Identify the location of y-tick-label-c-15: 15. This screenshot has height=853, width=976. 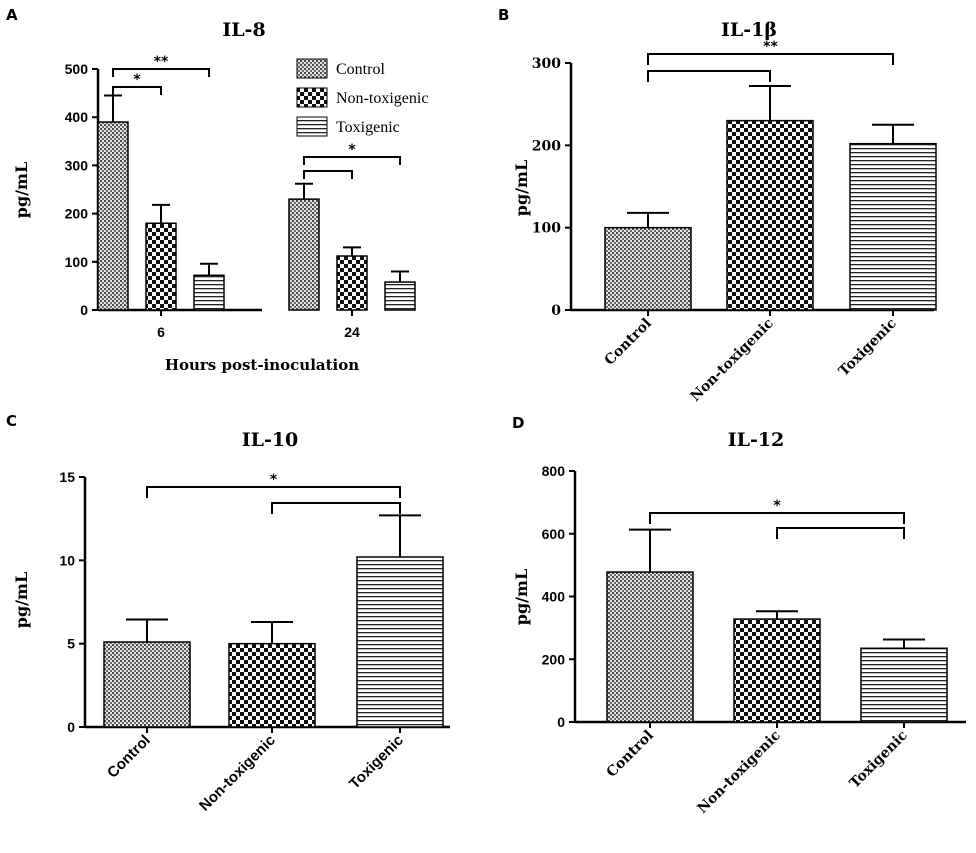
(67, 477).